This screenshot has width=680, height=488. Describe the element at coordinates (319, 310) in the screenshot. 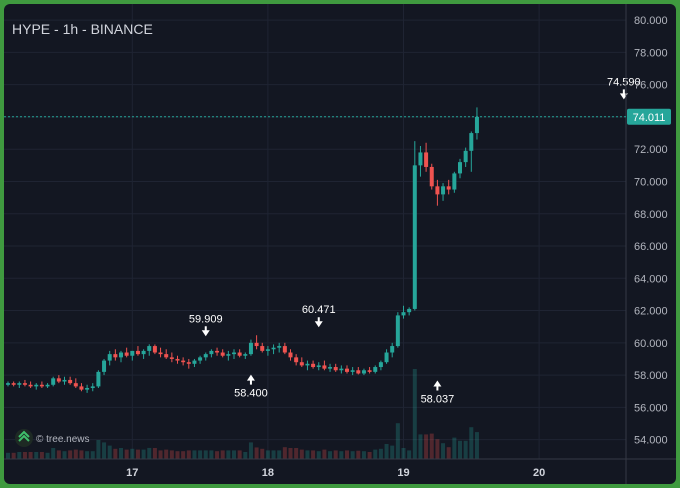

I see `annotation-label: 60.471` at that location.